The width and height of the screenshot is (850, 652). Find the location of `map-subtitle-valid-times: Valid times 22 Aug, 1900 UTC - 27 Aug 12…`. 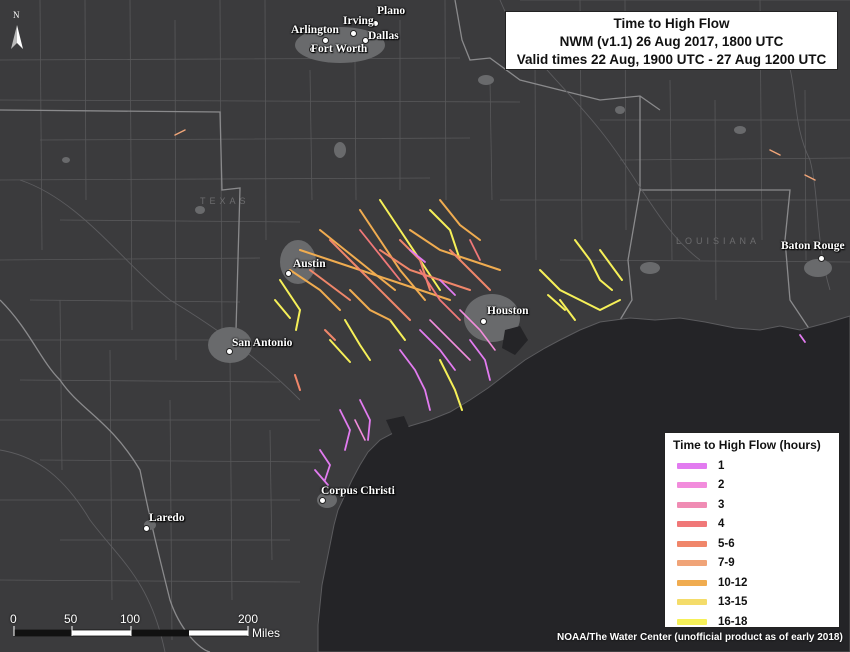

map-subtitle-valid-times: Valid times 22 Aug, 1900 UTC - 27 Aug 12… is located at coordinates (671, 59).